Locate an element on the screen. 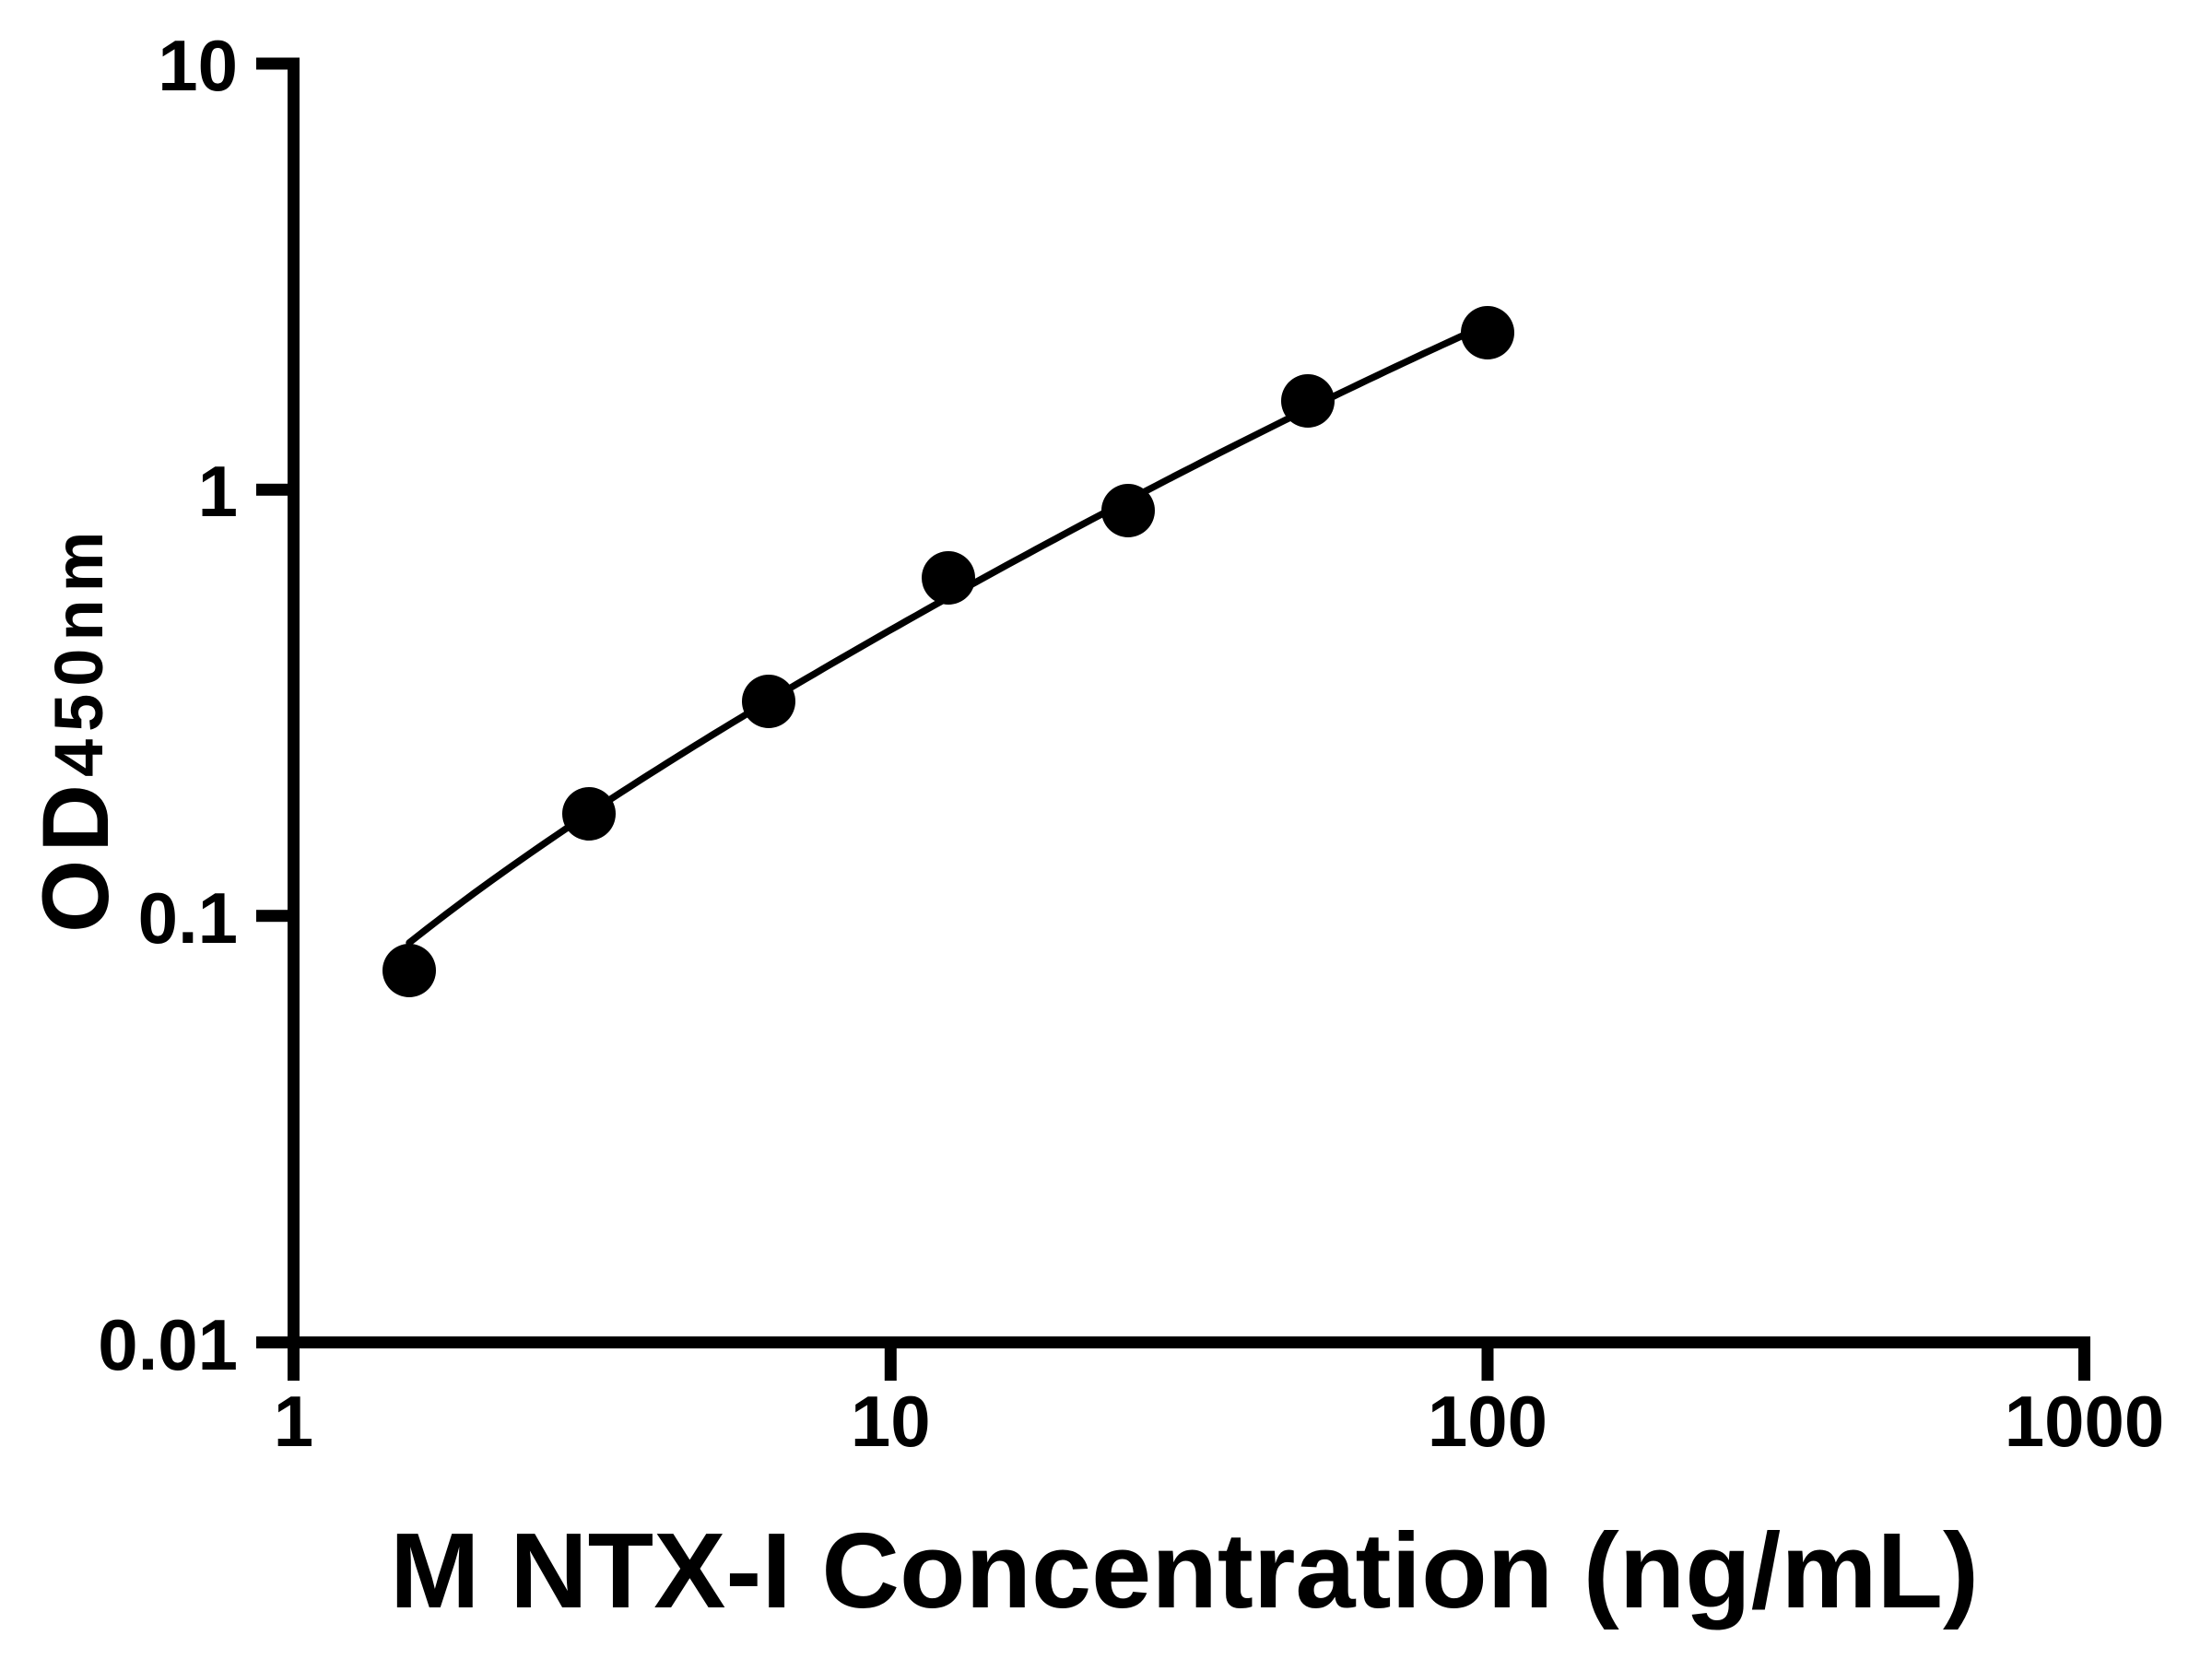 This screenshot has width=2212, height=1659. svg-text: OD450nm is located at coordinates (75, 728).